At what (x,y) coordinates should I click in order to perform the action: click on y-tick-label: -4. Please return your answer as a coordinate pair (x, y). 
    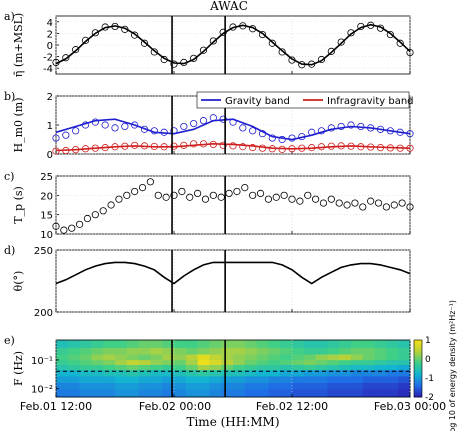
    Looking at the image, I should click on (48, 69).